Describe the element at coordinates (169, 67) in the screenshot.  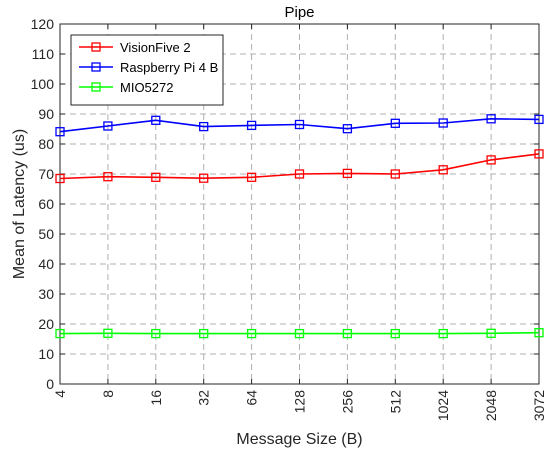
I see `legend-label: Raspberry Pi 4 B` at that location.